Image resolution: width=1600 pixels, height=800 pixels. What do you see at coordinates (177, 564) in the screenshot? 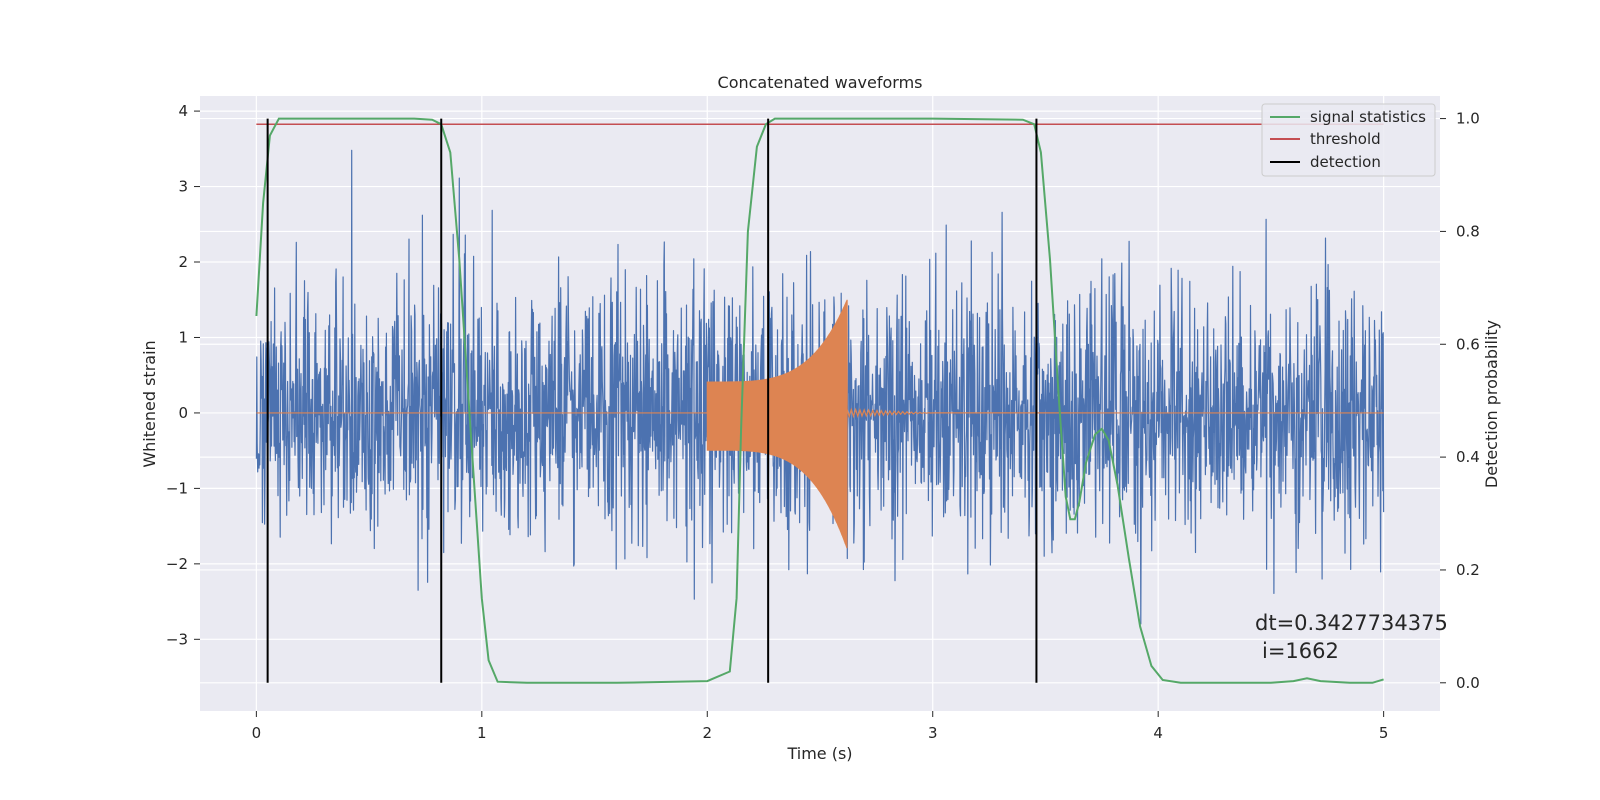
I see `y-tick-label: −2` at bounding box center [177, 564].